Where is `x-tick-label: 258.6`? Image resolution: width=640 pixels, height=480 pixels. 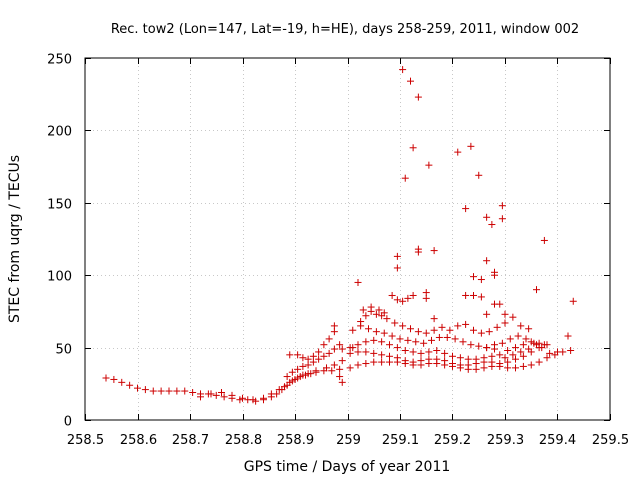
x-tick-label: 258.6 is located at coordinates (138, 440).